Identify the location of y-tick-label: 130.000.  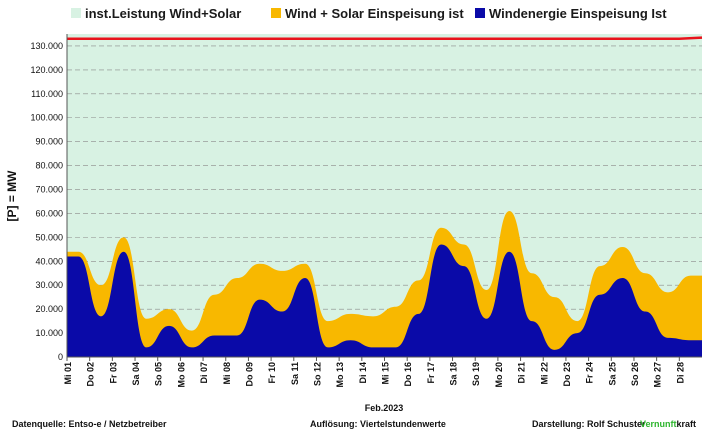
(46, 46).